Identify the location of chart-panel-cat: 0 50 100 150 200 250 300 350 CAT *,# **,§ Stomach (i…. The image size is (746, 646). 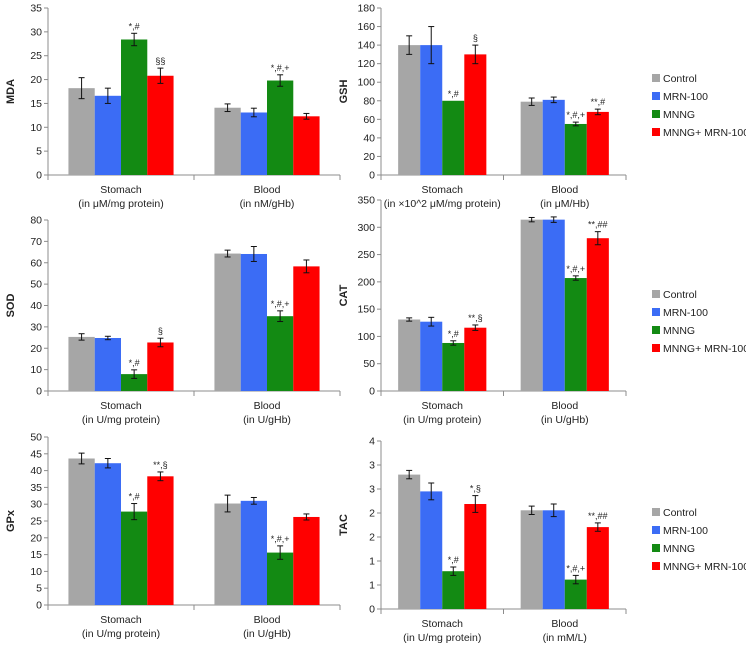
(482, 310).